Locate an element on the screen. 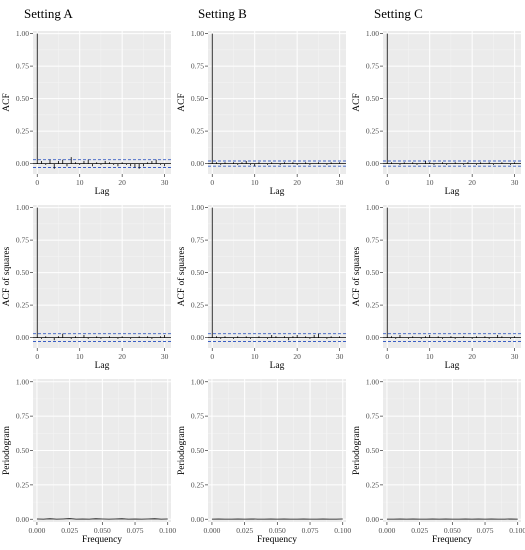  panel-setting-b-row-0: 0.00 0.25 0.50 0.75 1.00 0 10 20 30 Lag ACF is located at coordinates (261, 113).